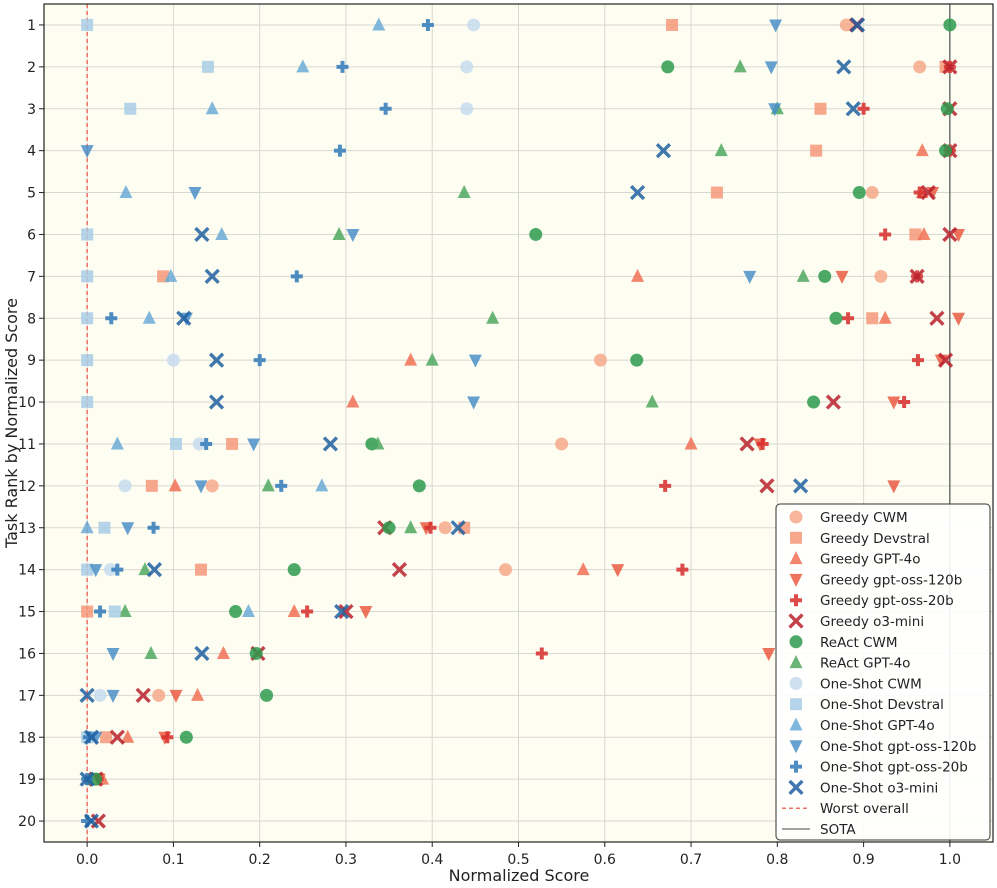 This screenshot has width=997, height=888. I want to click on legend-label: Worst overall, so click(864, 809).